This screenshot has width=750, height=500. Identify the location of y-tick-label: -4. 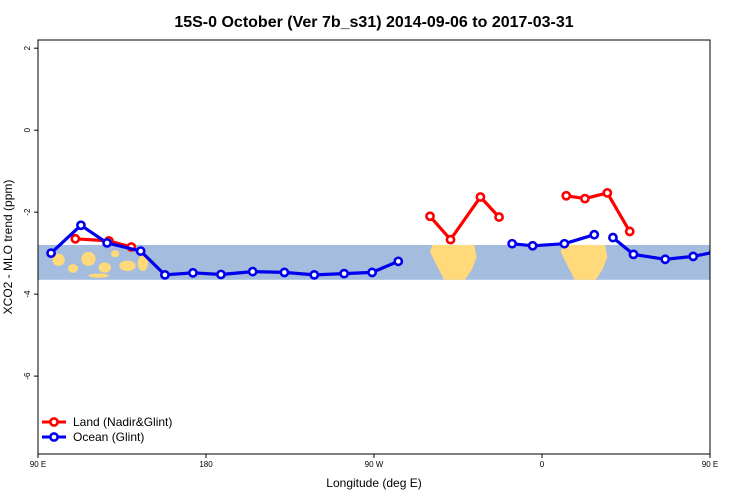
(27, 294).